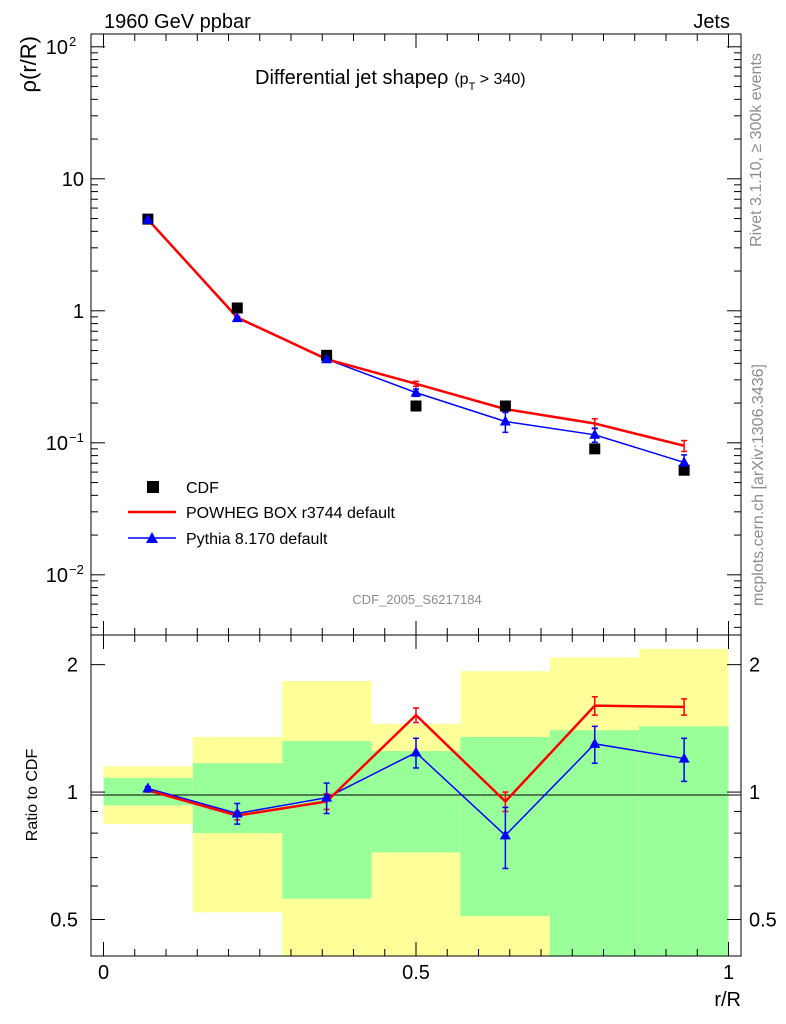 This screenshot has height=1024, width=786. What do you see at coordinates (291, 513) in the screenshot?
I see `legend-powheg-label: POWHEG BOX r3744 default` at bounding box center [291, 513].